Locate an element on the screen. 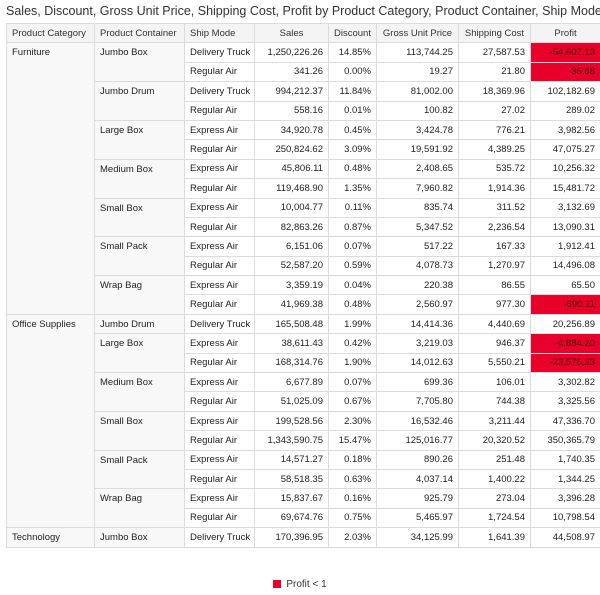 Image resolution: width=600 pixels, height=595 pixels. value-cell: 2,236.54 is located at coordinates (494, 227).